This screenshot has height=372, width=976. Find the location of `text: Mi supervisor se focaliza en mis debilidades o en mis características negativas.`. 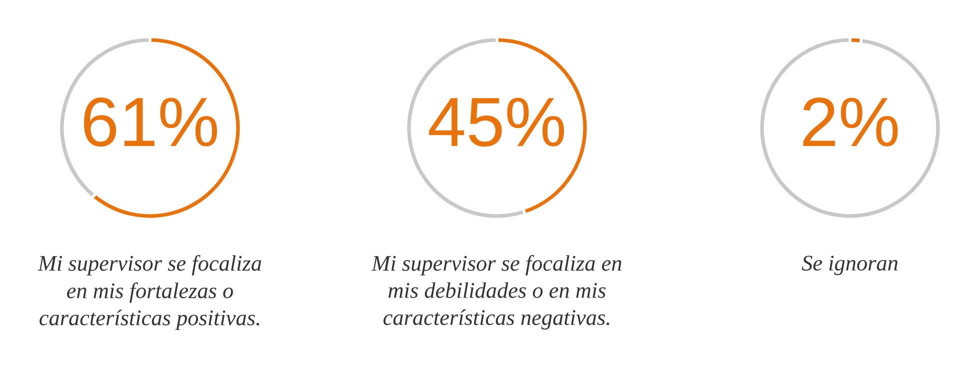

text: Mi supervisor se focaliza en mis debilidades o en mis características negativas. is located at coordinates (496, 292).